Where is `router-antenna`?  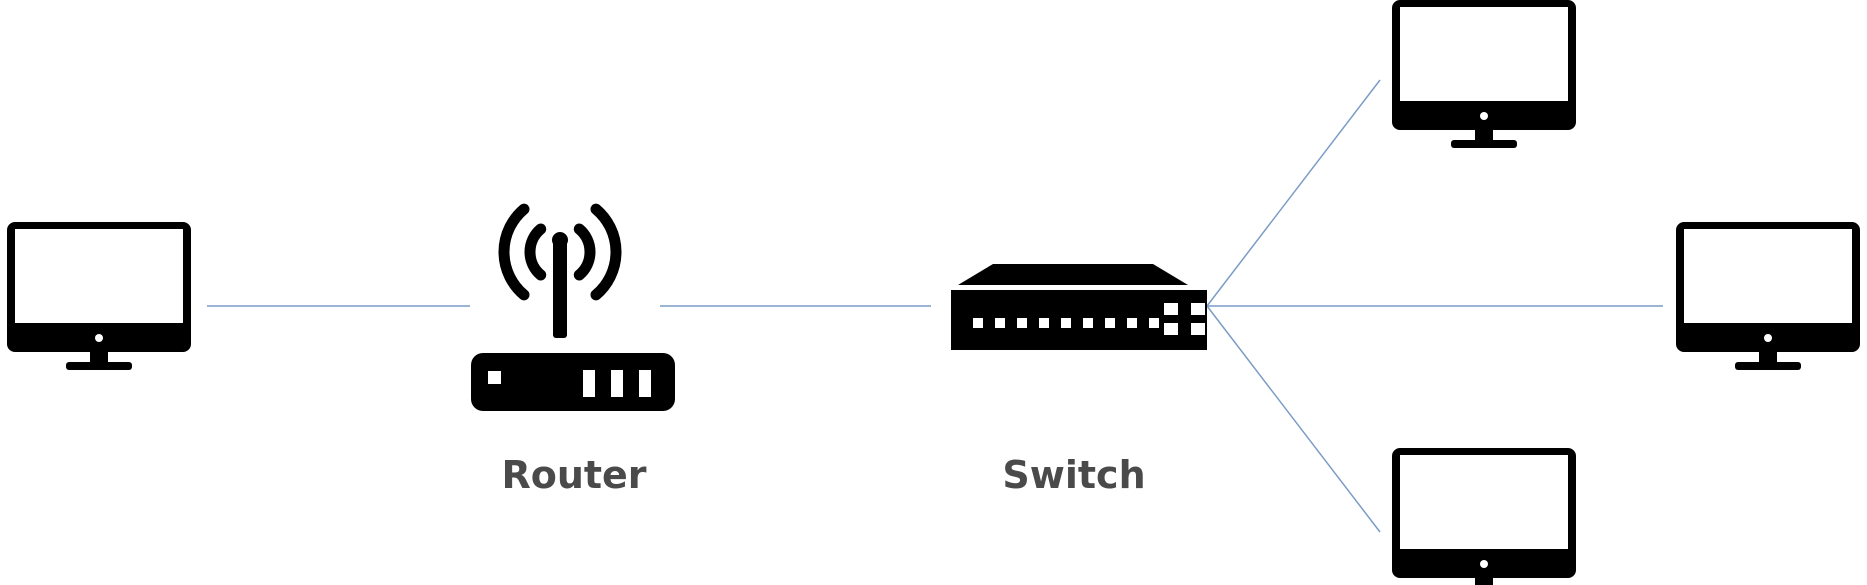 router-antenna is located at coordinates (560, 288).